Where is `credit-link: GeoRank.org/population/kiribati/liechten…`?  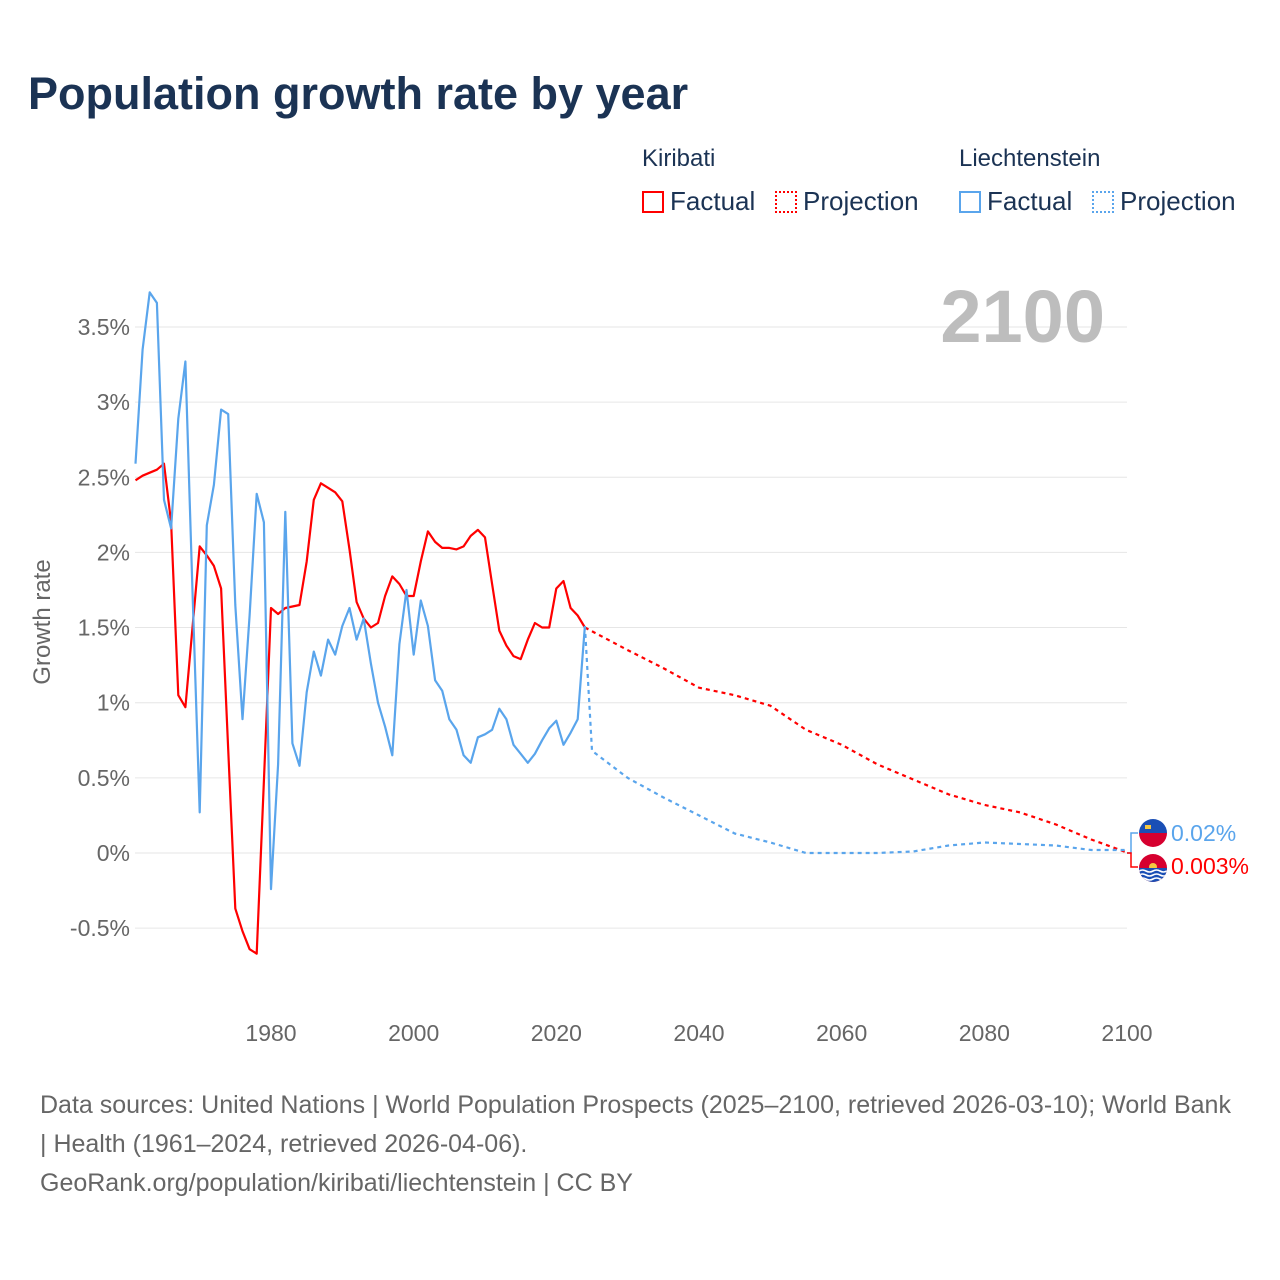
credit-link: GeoRank.org/population/kiribati/liechten… is located at coordinates (336, 1183).